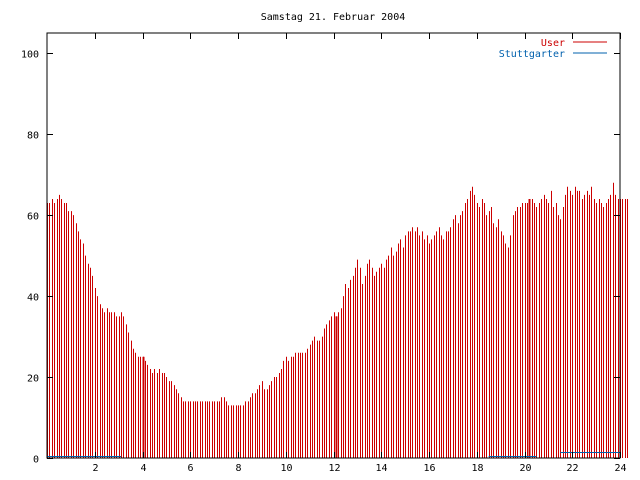 Image resolution: width=640 pixels, height=480 pixels. I want to click on x-tick-label: 4, so click(143, 468).